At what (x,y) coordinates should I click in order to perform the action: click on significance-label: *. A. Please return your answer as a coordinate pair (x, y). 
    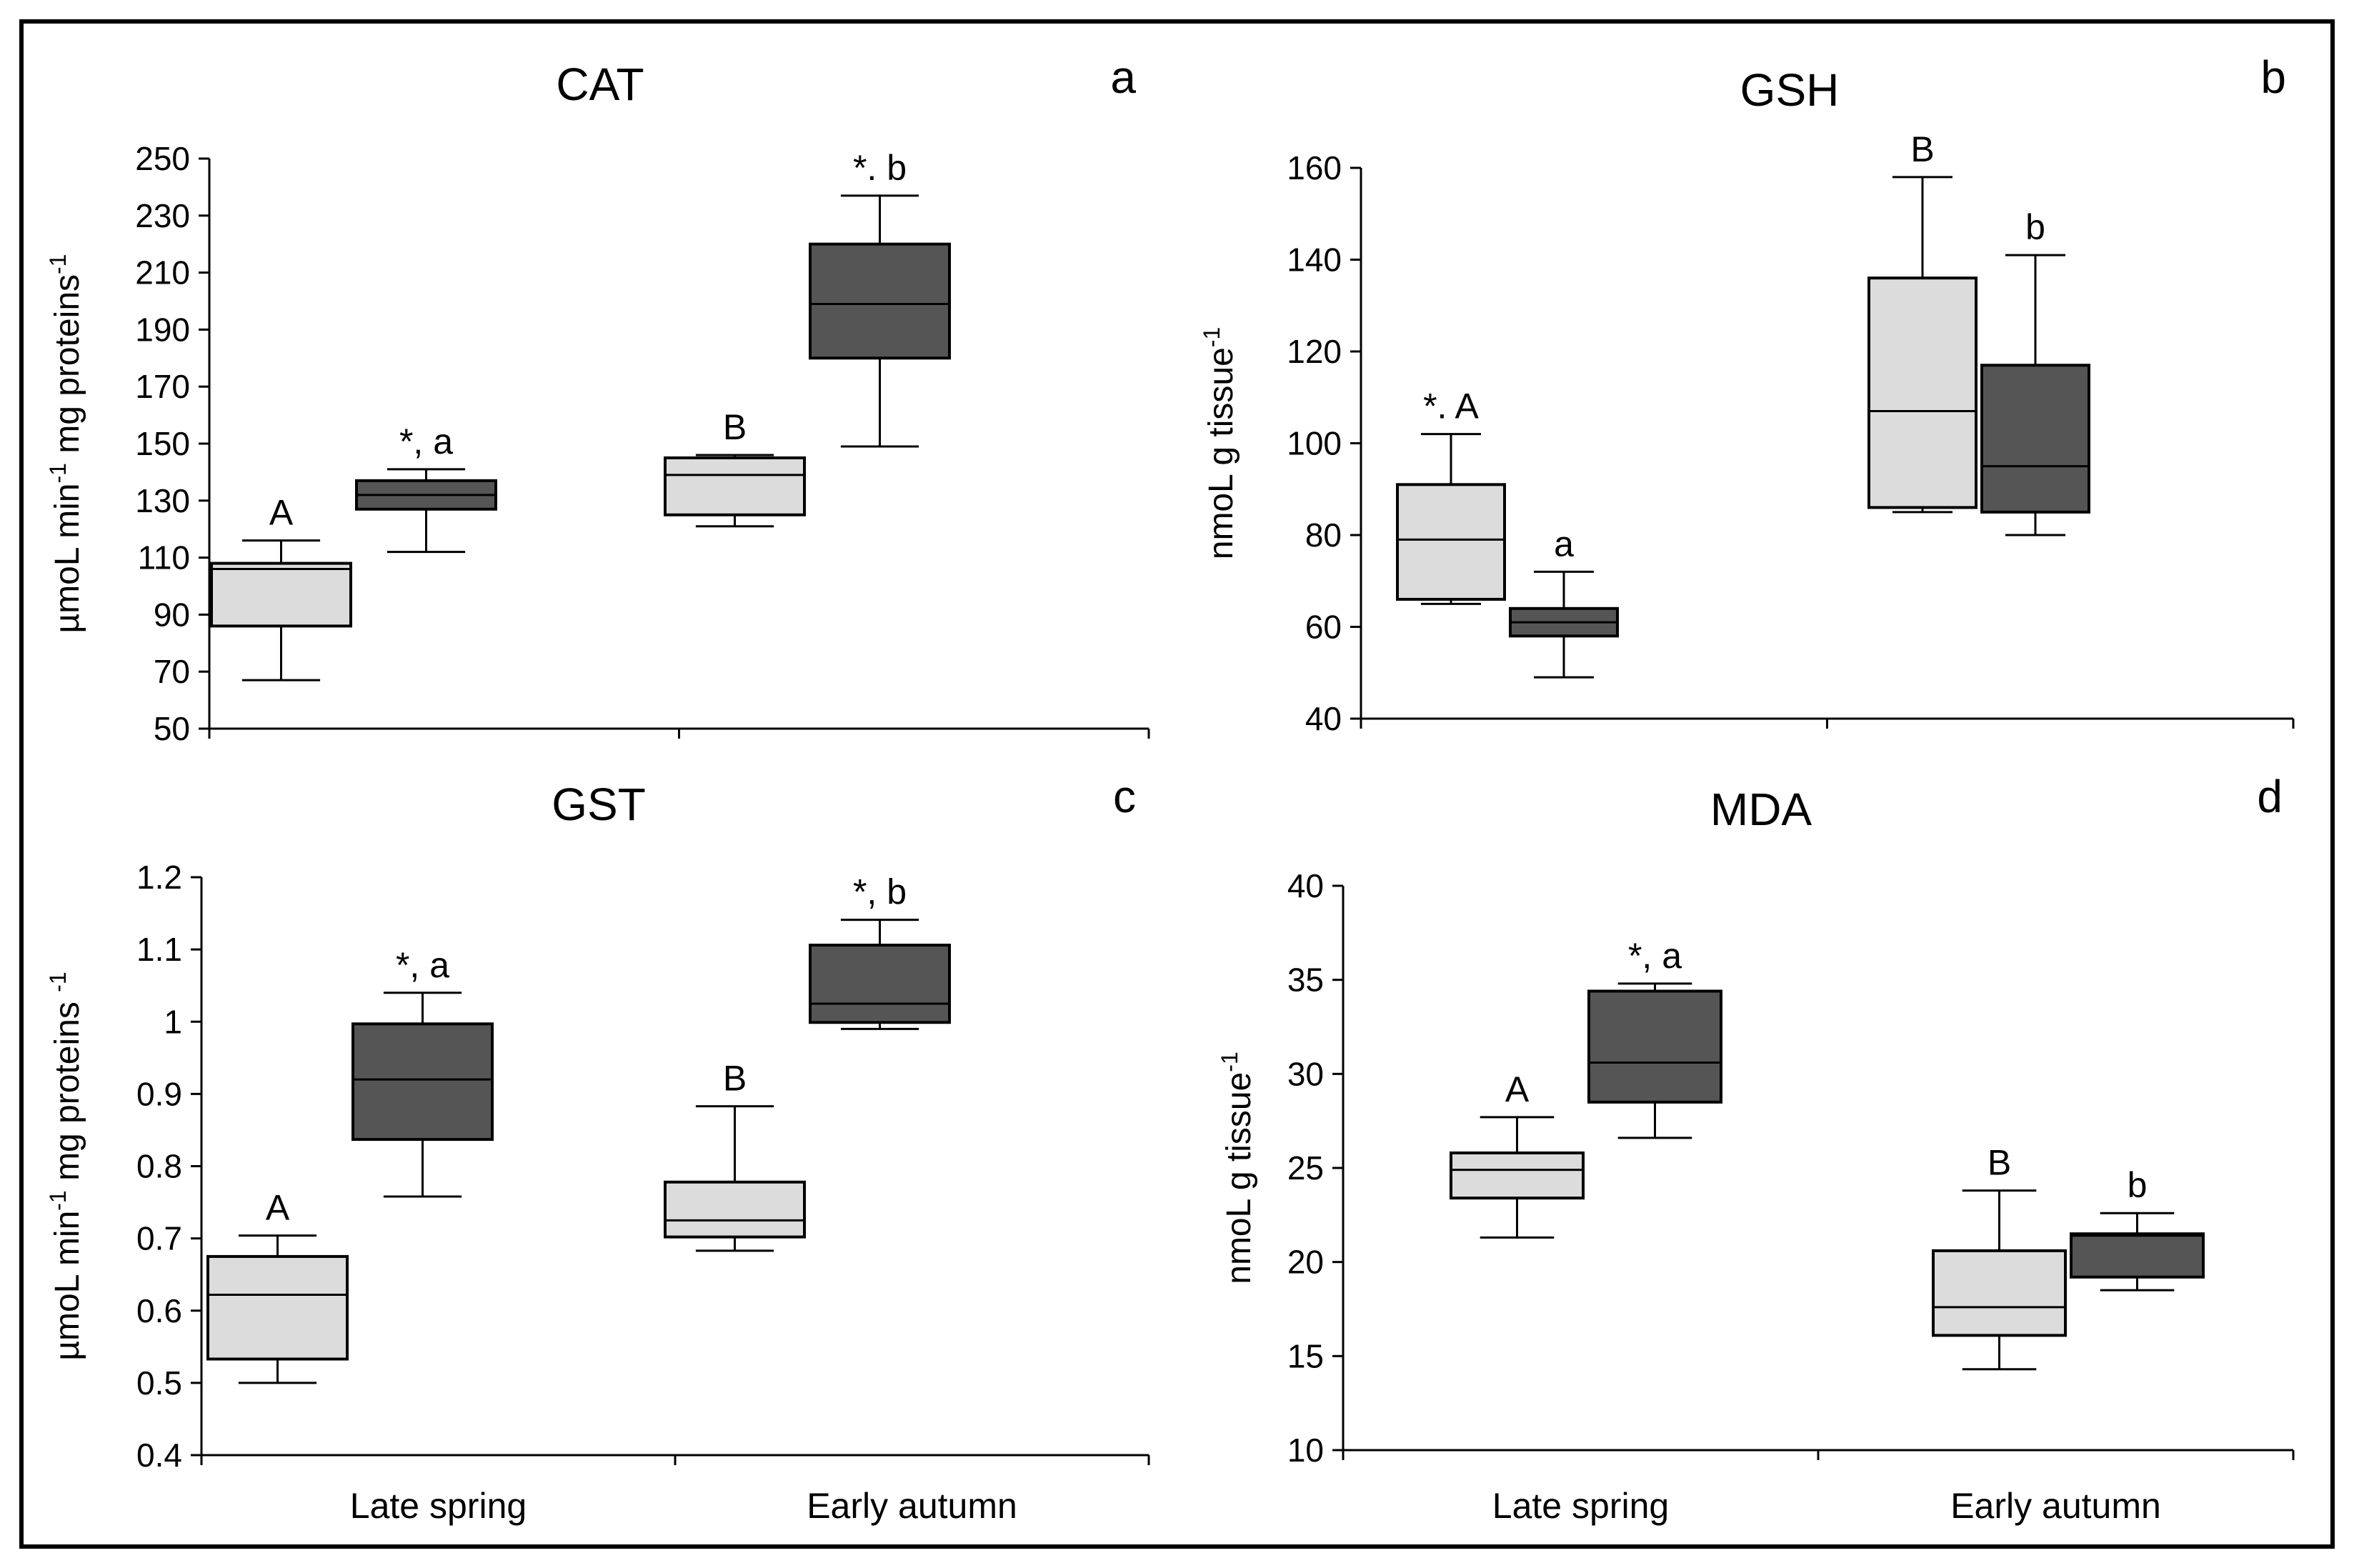
    Looking at the image, I should click on (1451, 406).